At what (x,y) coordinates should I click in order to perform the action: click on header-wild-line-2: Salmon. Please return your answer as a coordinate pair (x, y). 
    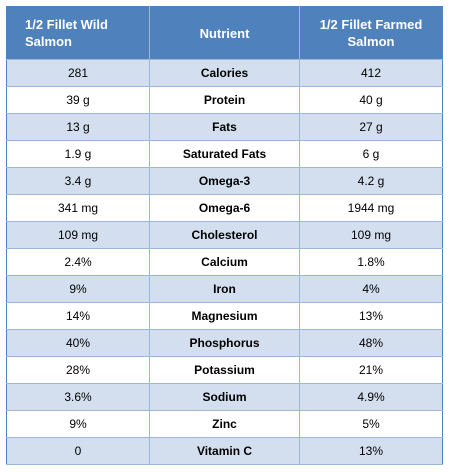
    Looking at the image, I should click on (48, 41).